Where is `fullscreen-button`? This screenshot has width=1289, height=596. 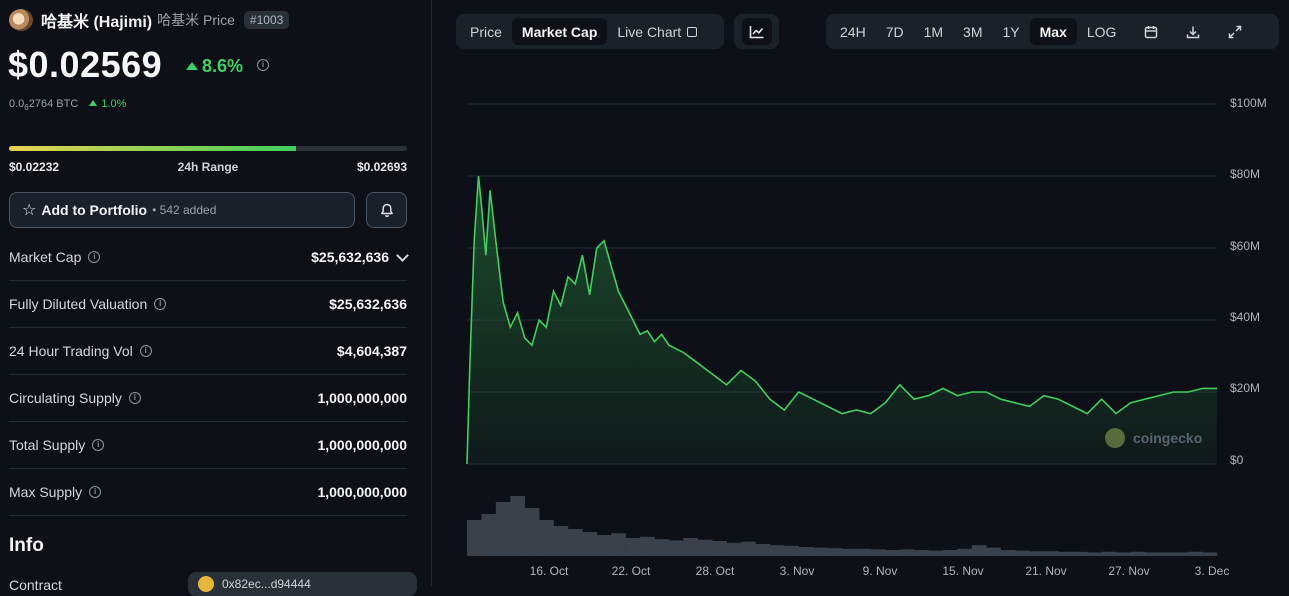 fullscreen-button is located at coordinates (1235, 31).